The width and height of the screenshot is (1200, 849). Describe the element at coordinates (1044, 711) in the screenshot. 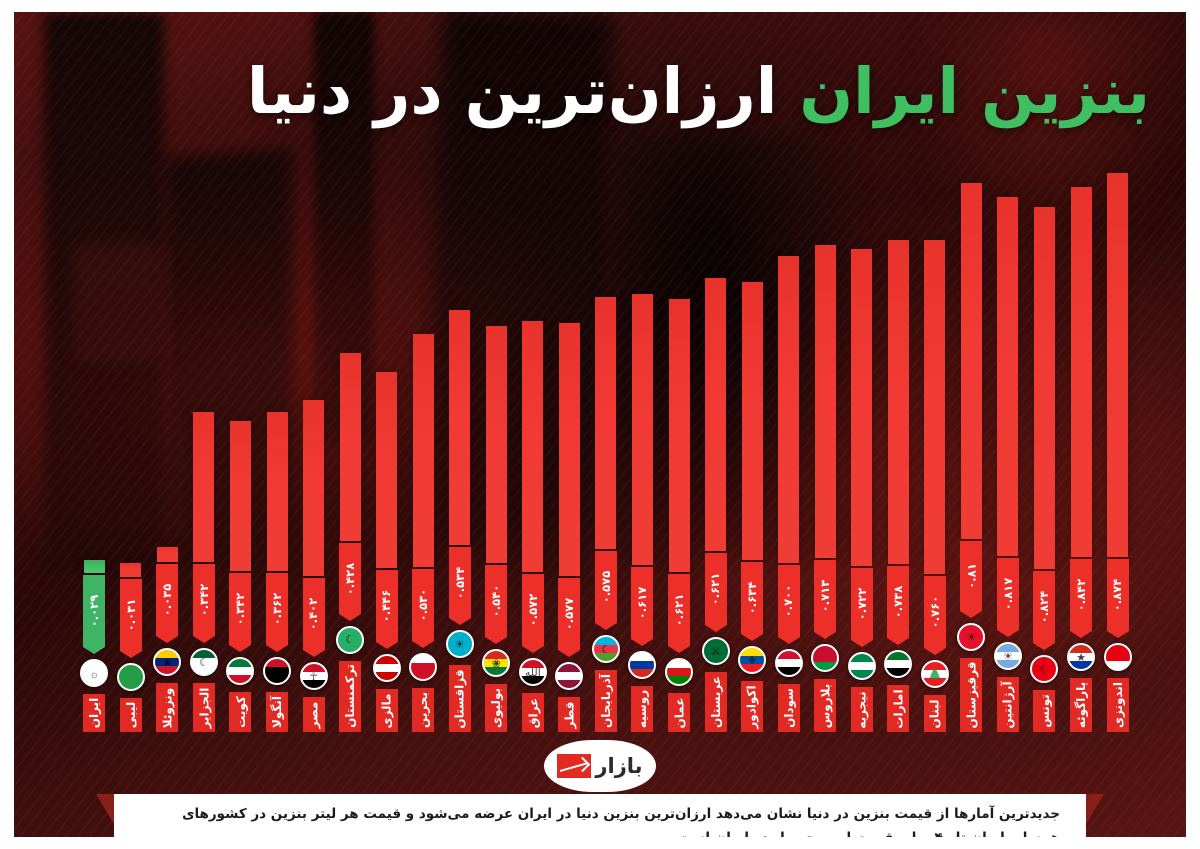

I see `country-label-tunisia: تونس` at that location.